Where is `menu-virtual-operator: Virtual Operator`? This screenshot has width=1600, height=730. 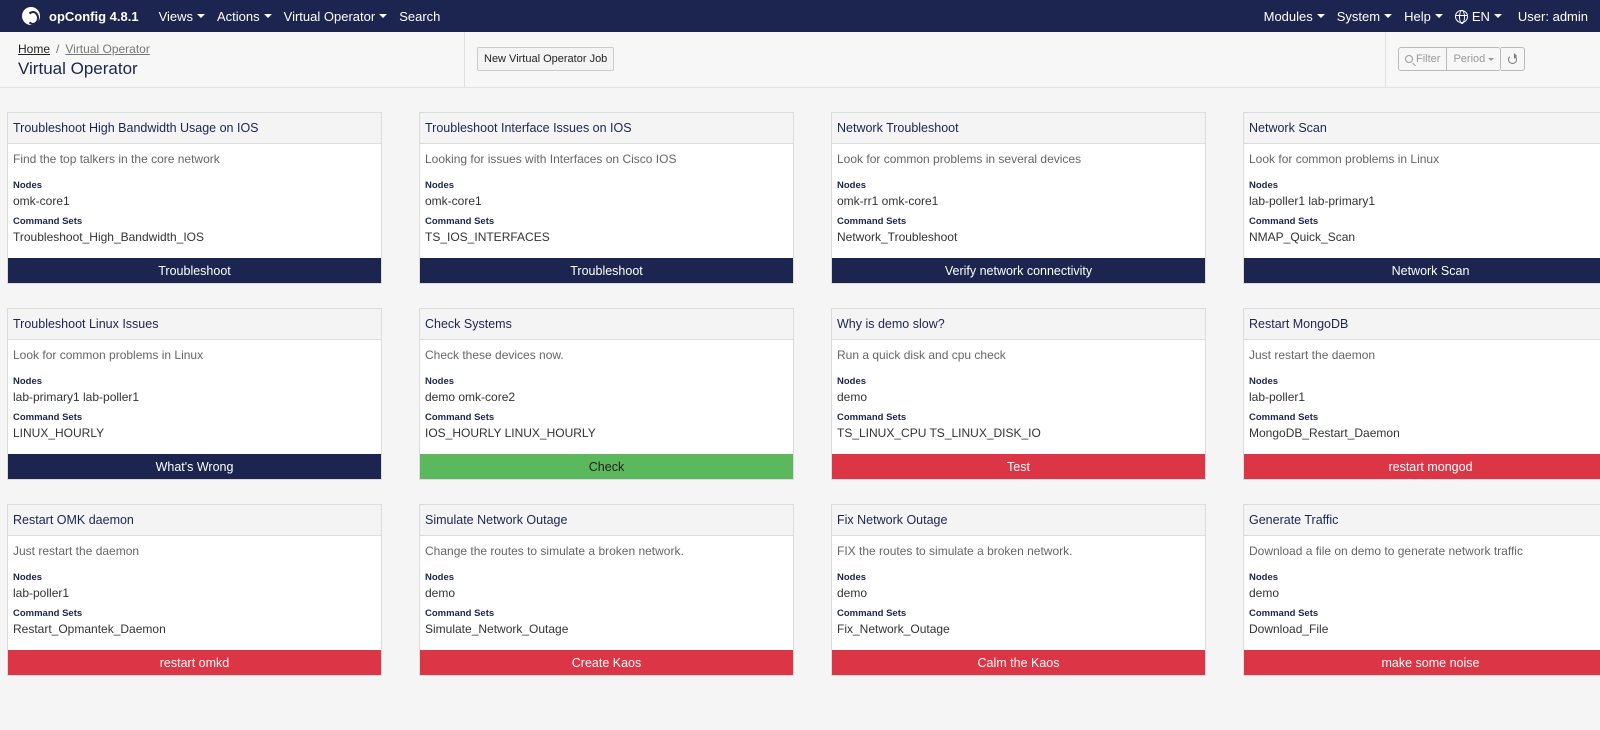 menu-virtual-operator: Virtual Operator is located at coordinates (336, 16).